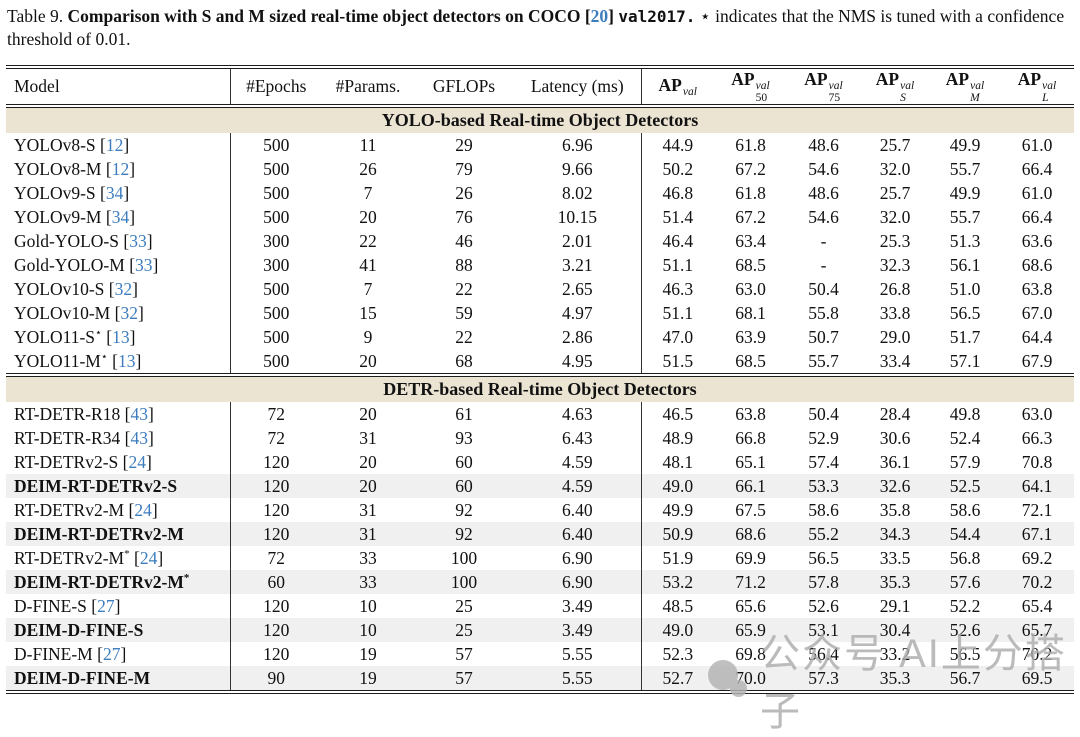 This screenshot has height=737, width=1080. Describe the element at coordinates (895, 145) in the screenshot. I see `value-cell: 25.7` at that location.